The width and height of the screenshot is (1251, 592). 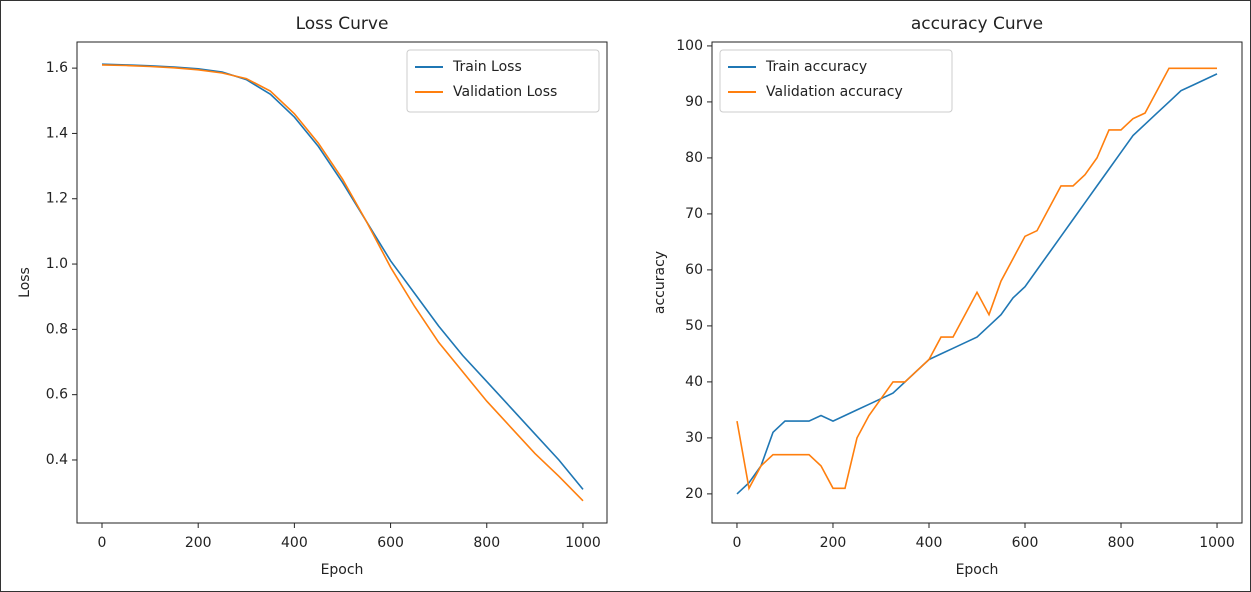 I want to click on y-axis-label: accuracy, so click(x=660, y=282).